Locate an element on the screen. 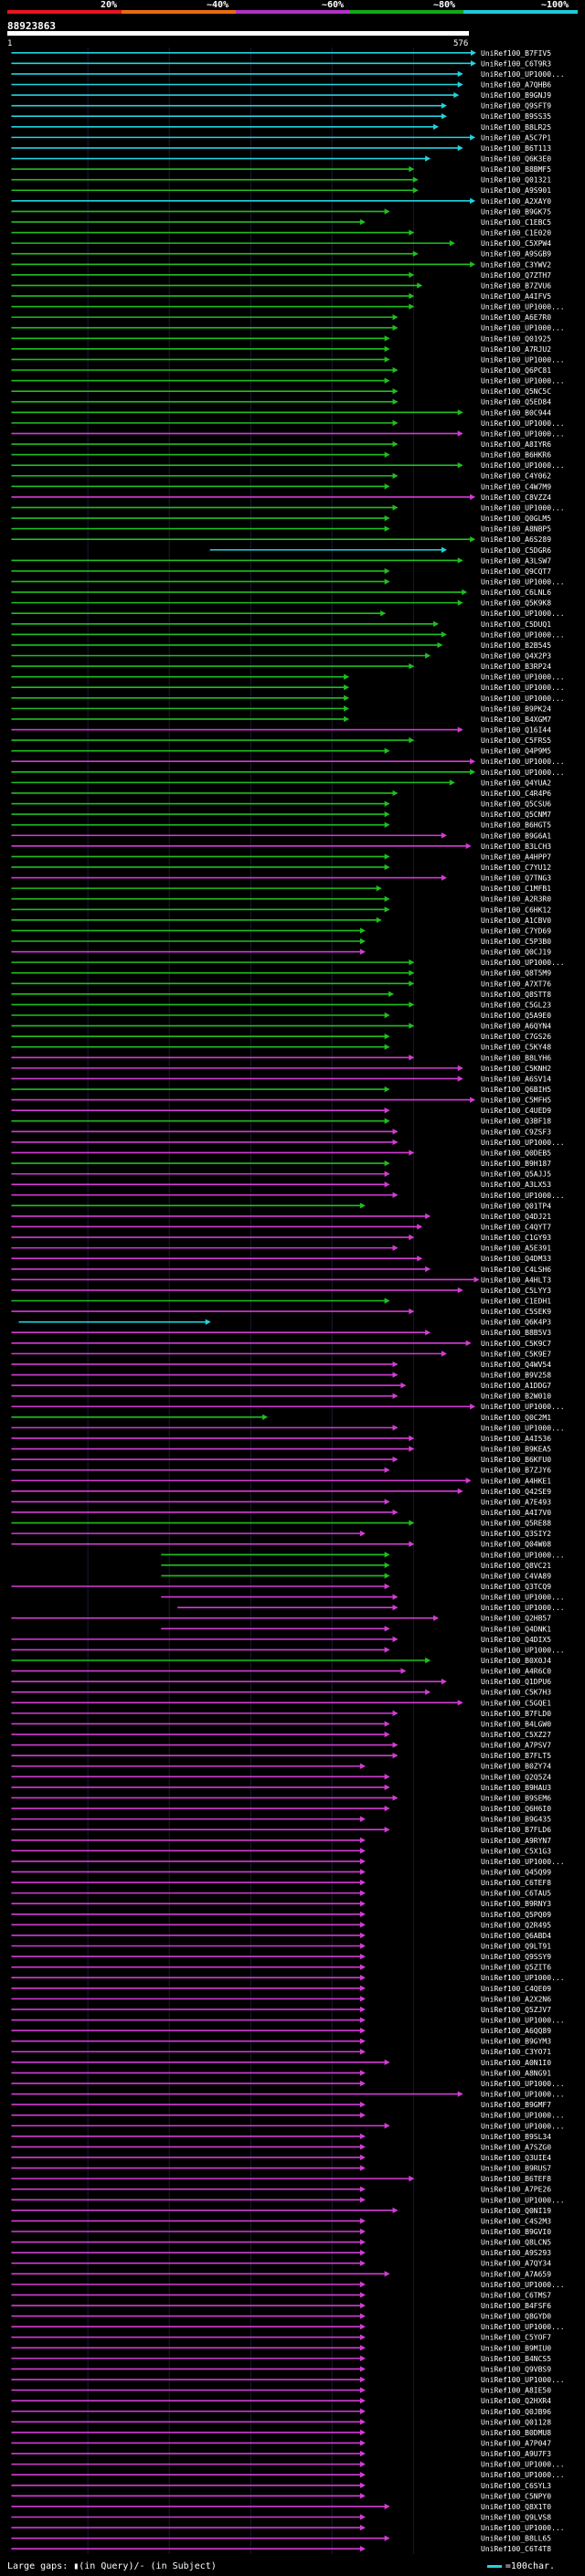 This screenshot has height=2576, width=585. hit-row: UniRef100_B3LCH3 is located at coordinates (281, 847).